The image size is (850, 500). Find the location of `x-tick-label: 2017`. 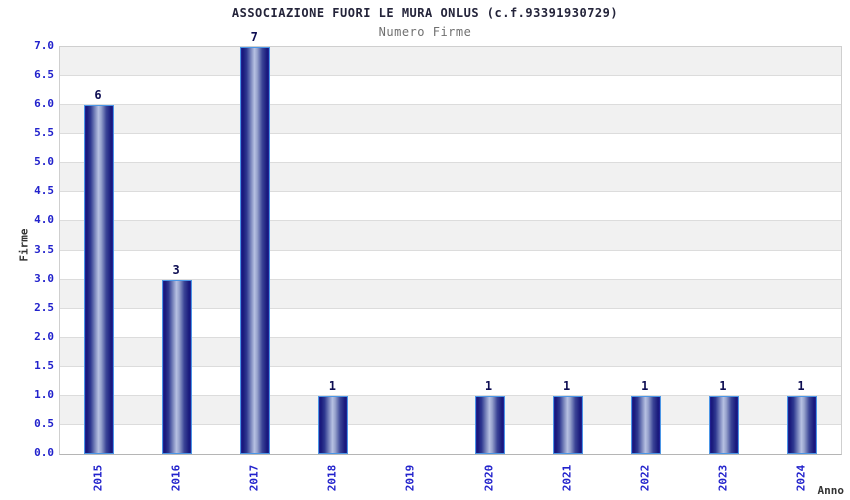

x-tick-label: 2017 is located at coordinates (254, 478).